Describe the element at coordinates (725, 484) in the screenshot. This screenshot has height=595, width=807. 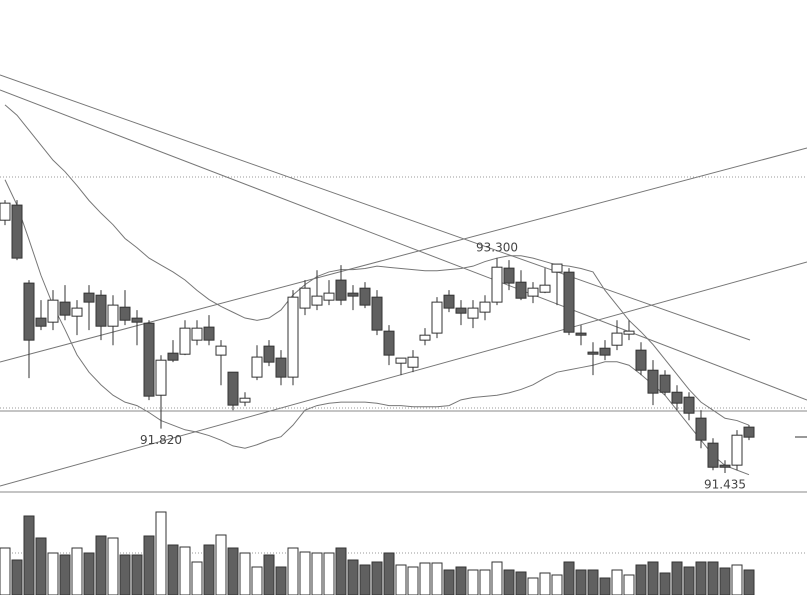
I see `price-annotation: 91.435` at that location.